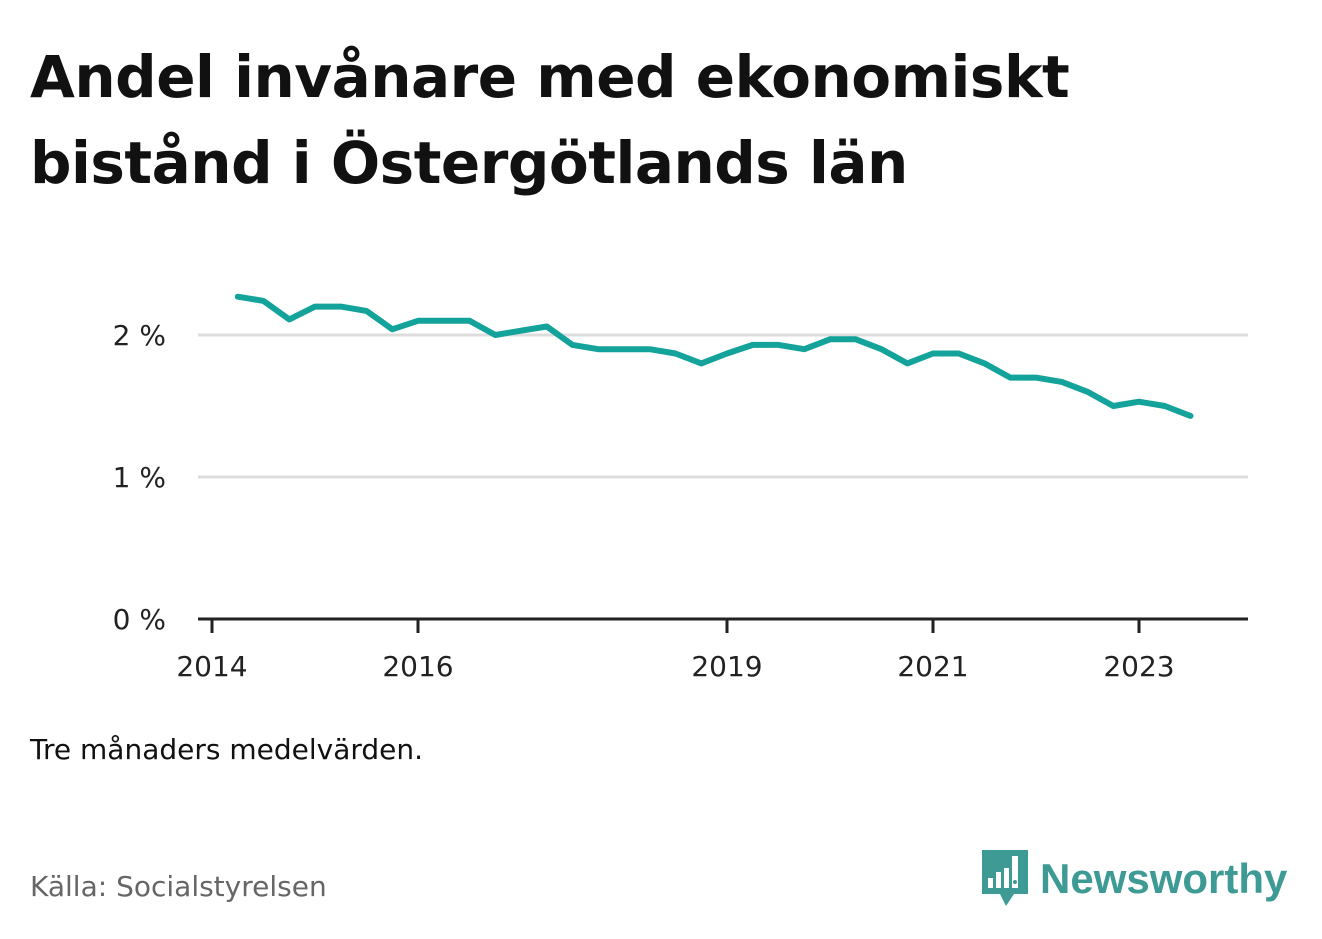 The height and width of the screenshot is (939, 1322). Describe the element at coordinates (714, 356) in the screenshot. I see `series-line` at that location.